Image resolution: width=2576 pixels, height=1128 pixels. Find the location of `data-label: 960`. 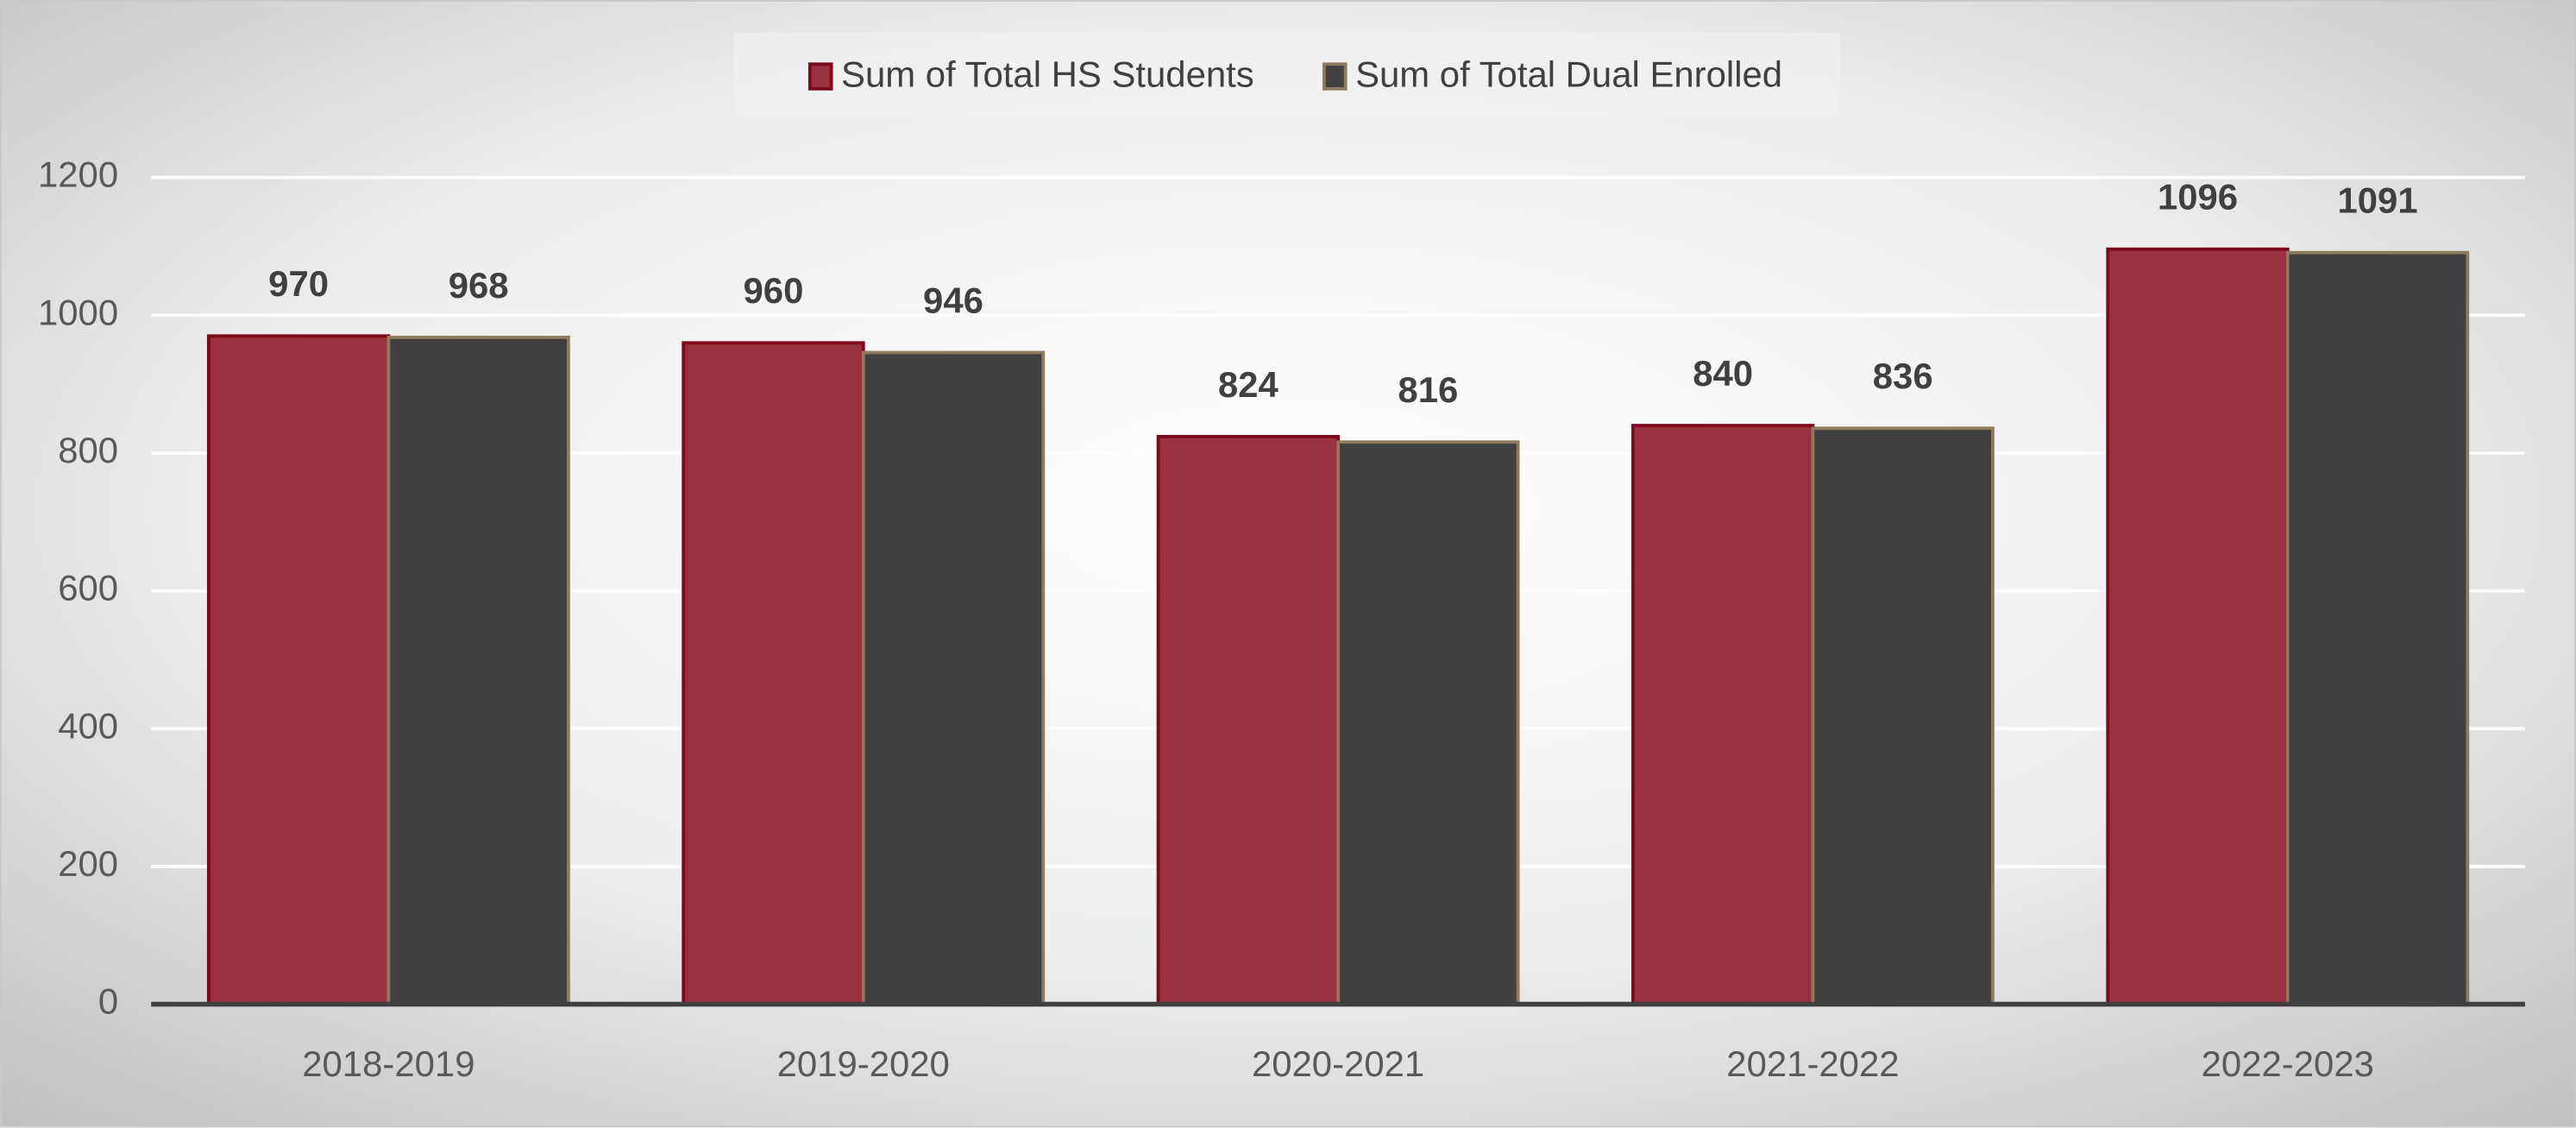

data-label: 960 is located at coordinates (774, 290).